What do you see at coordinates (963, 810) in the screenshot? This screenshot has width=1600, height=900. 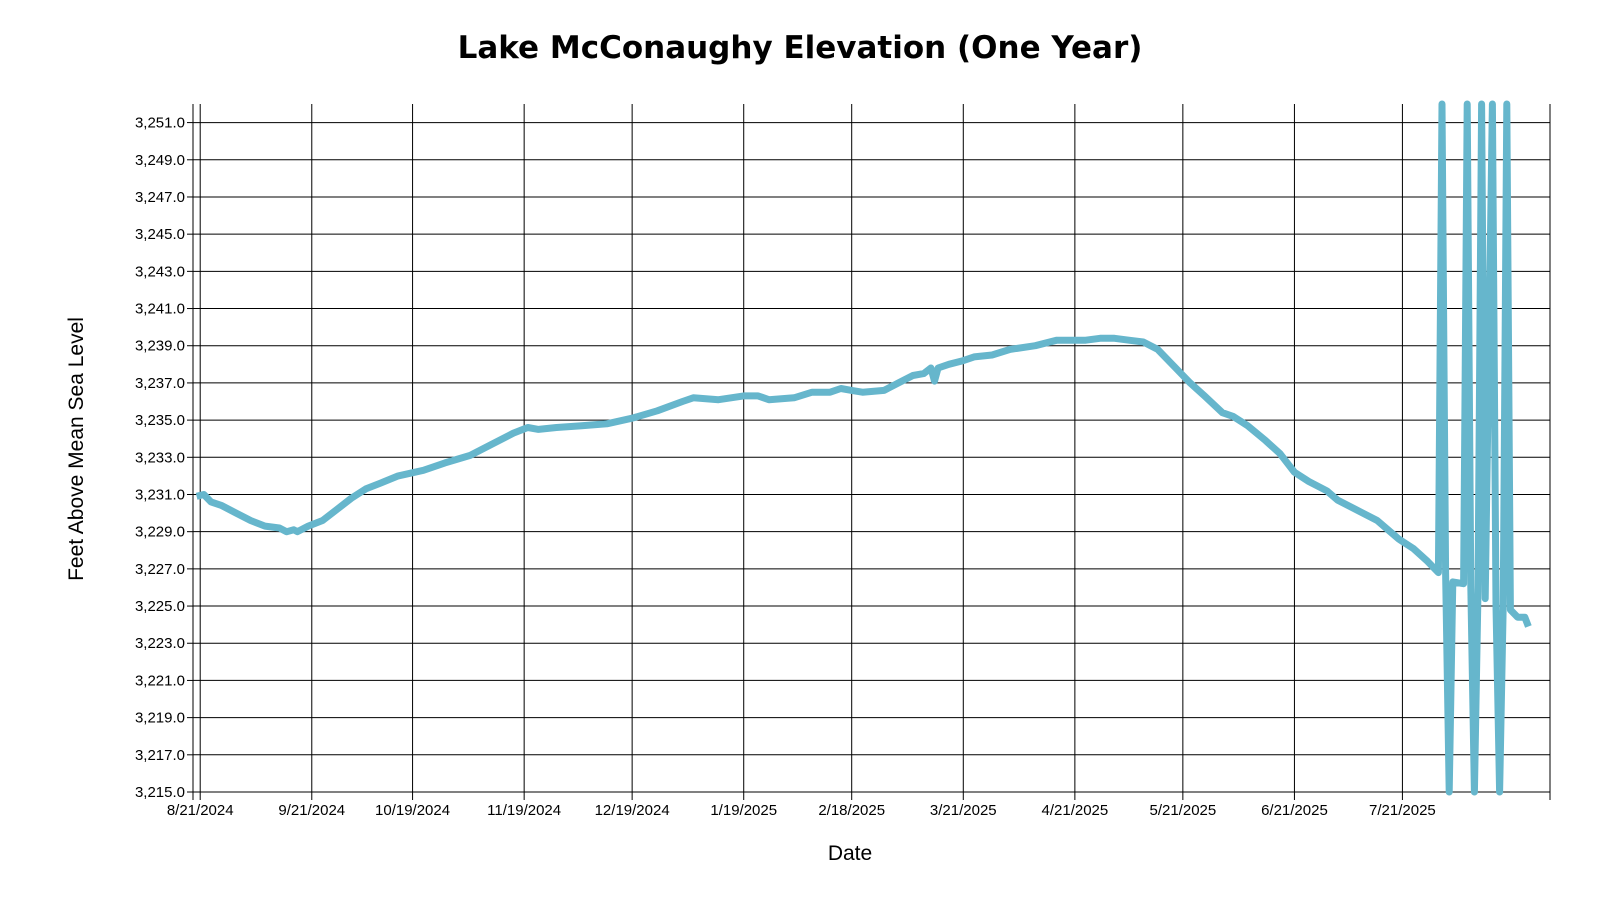 I see `x-tick-label: 3/21/2025` at bounding box center [963, 810].